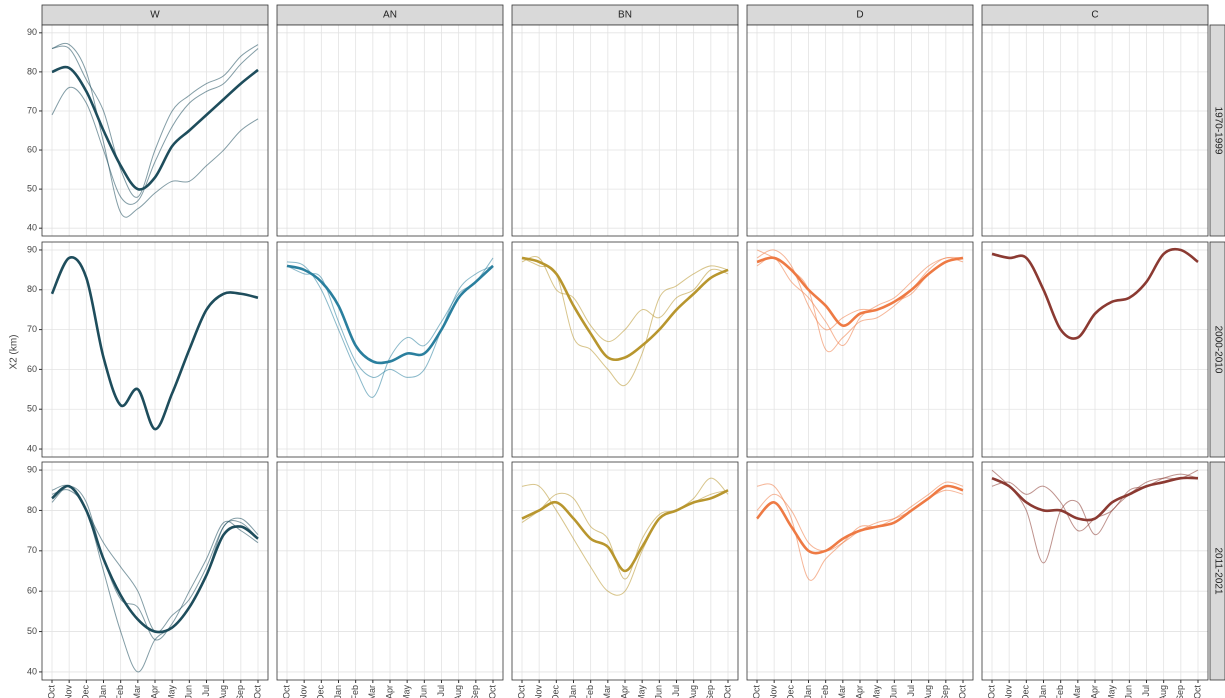  I want to click on x-tick-label: Sep, so click(475, 691).